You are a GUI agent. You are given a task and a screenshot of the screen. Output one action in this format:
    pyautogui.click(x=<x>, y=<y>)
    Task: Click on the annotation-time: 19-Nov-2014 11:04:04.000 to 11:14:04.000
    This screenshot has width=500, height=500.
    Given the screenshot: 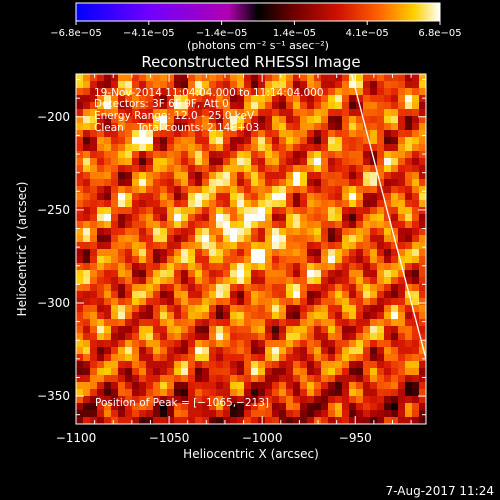 What is the action you would take?
    pyautogui.click(x=209, y=93)
    